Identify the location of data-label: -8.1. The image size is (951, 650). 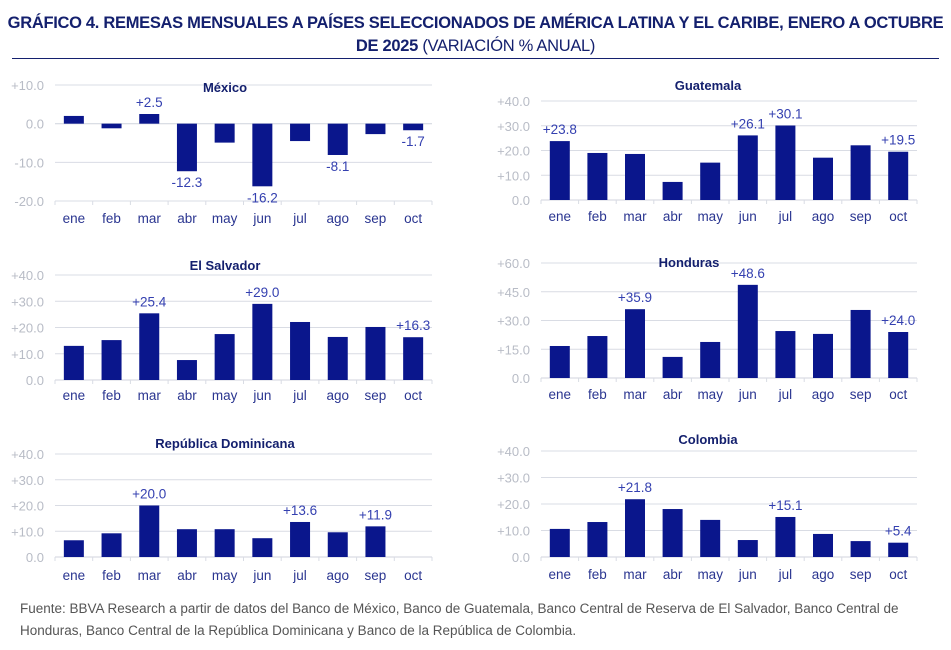
(337, 166).